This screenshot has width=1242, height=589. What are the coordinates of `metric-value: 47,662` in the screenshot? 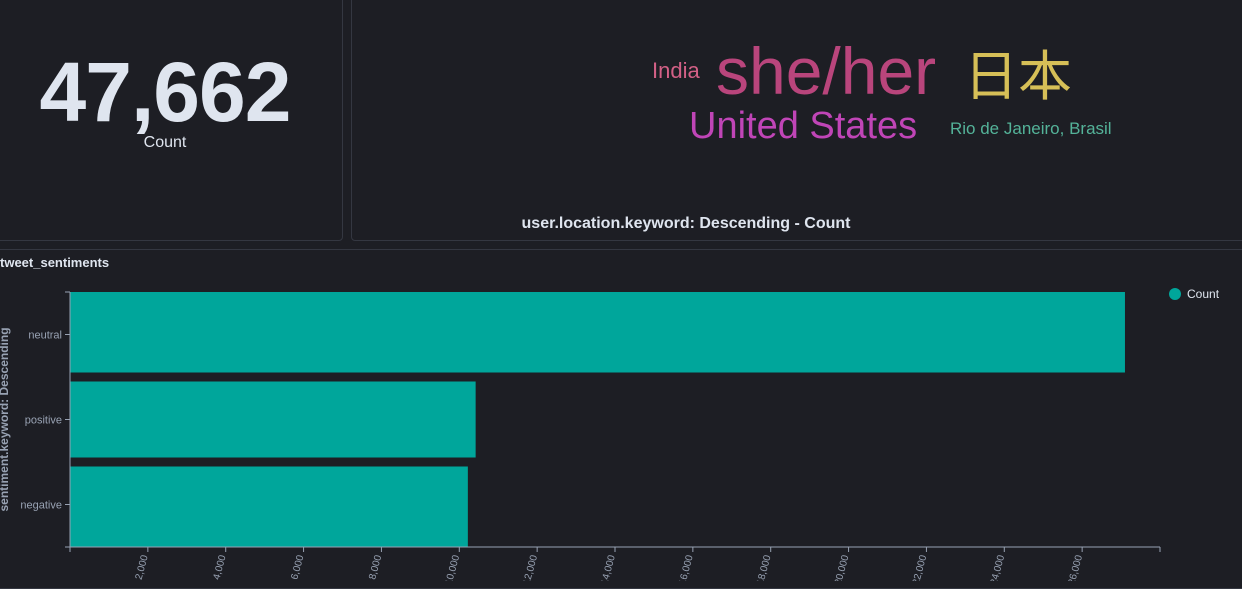 It's located at (165, 92).